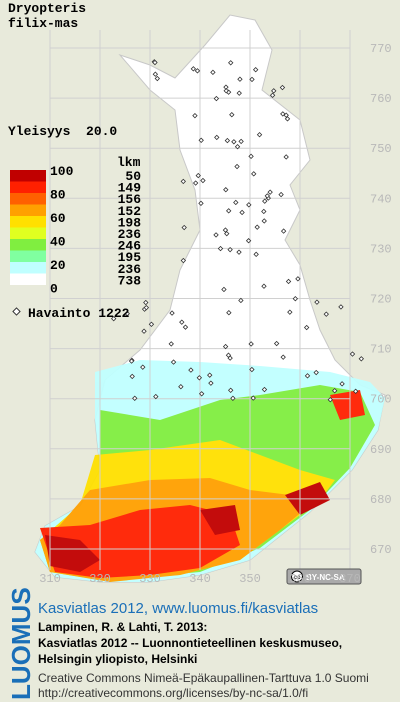 The height and width of the screenshot is (702, 400). Describe the element at coordinates (381, 450) in the screenshot. I see `y-label: 690` at that location.